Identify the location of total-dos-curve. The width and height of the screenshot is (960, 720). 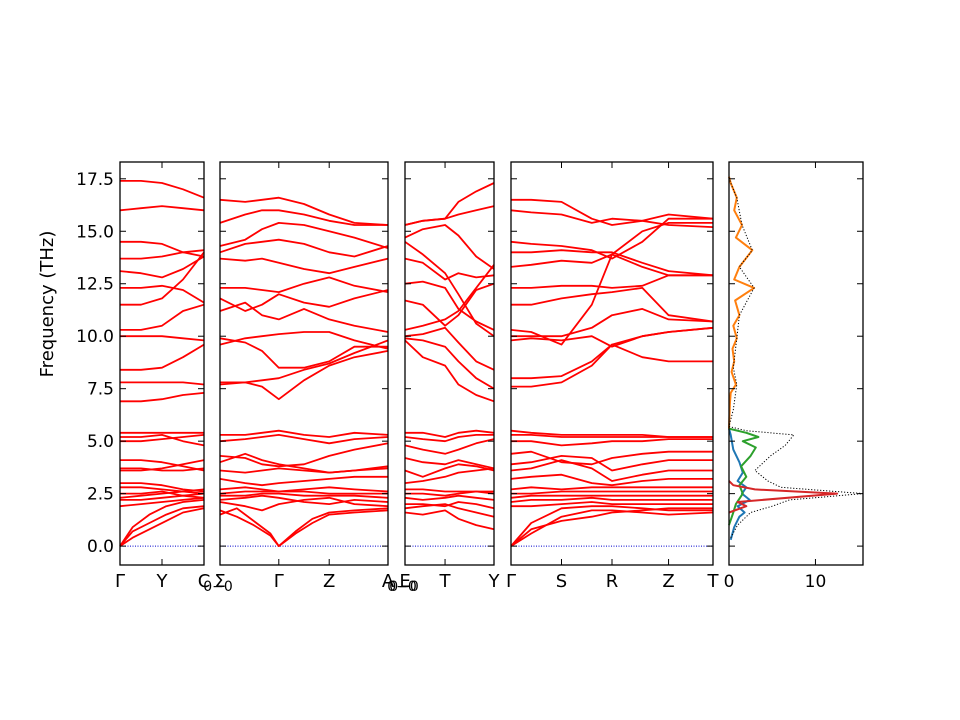
(796, 357).